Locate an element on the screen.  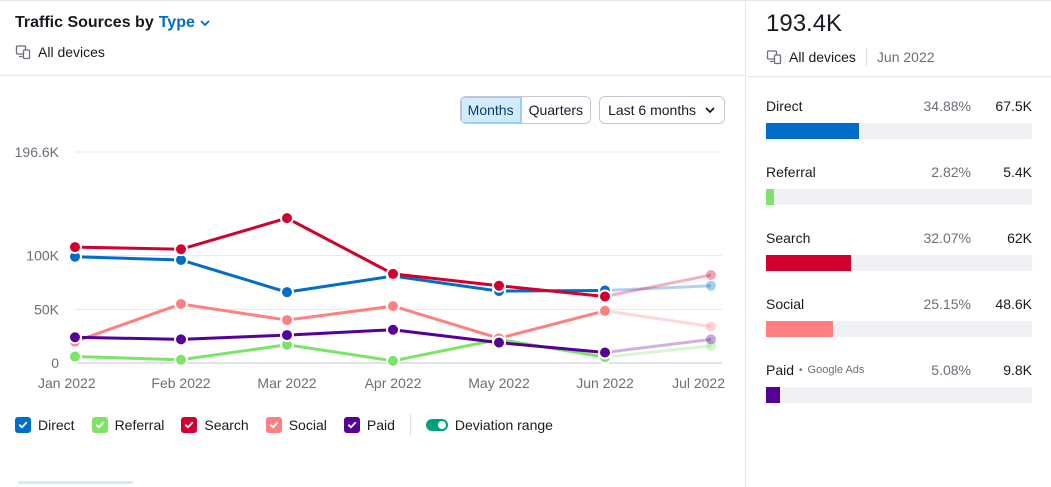
legend-item-paid: Paid is located at coordinates (369, 425).